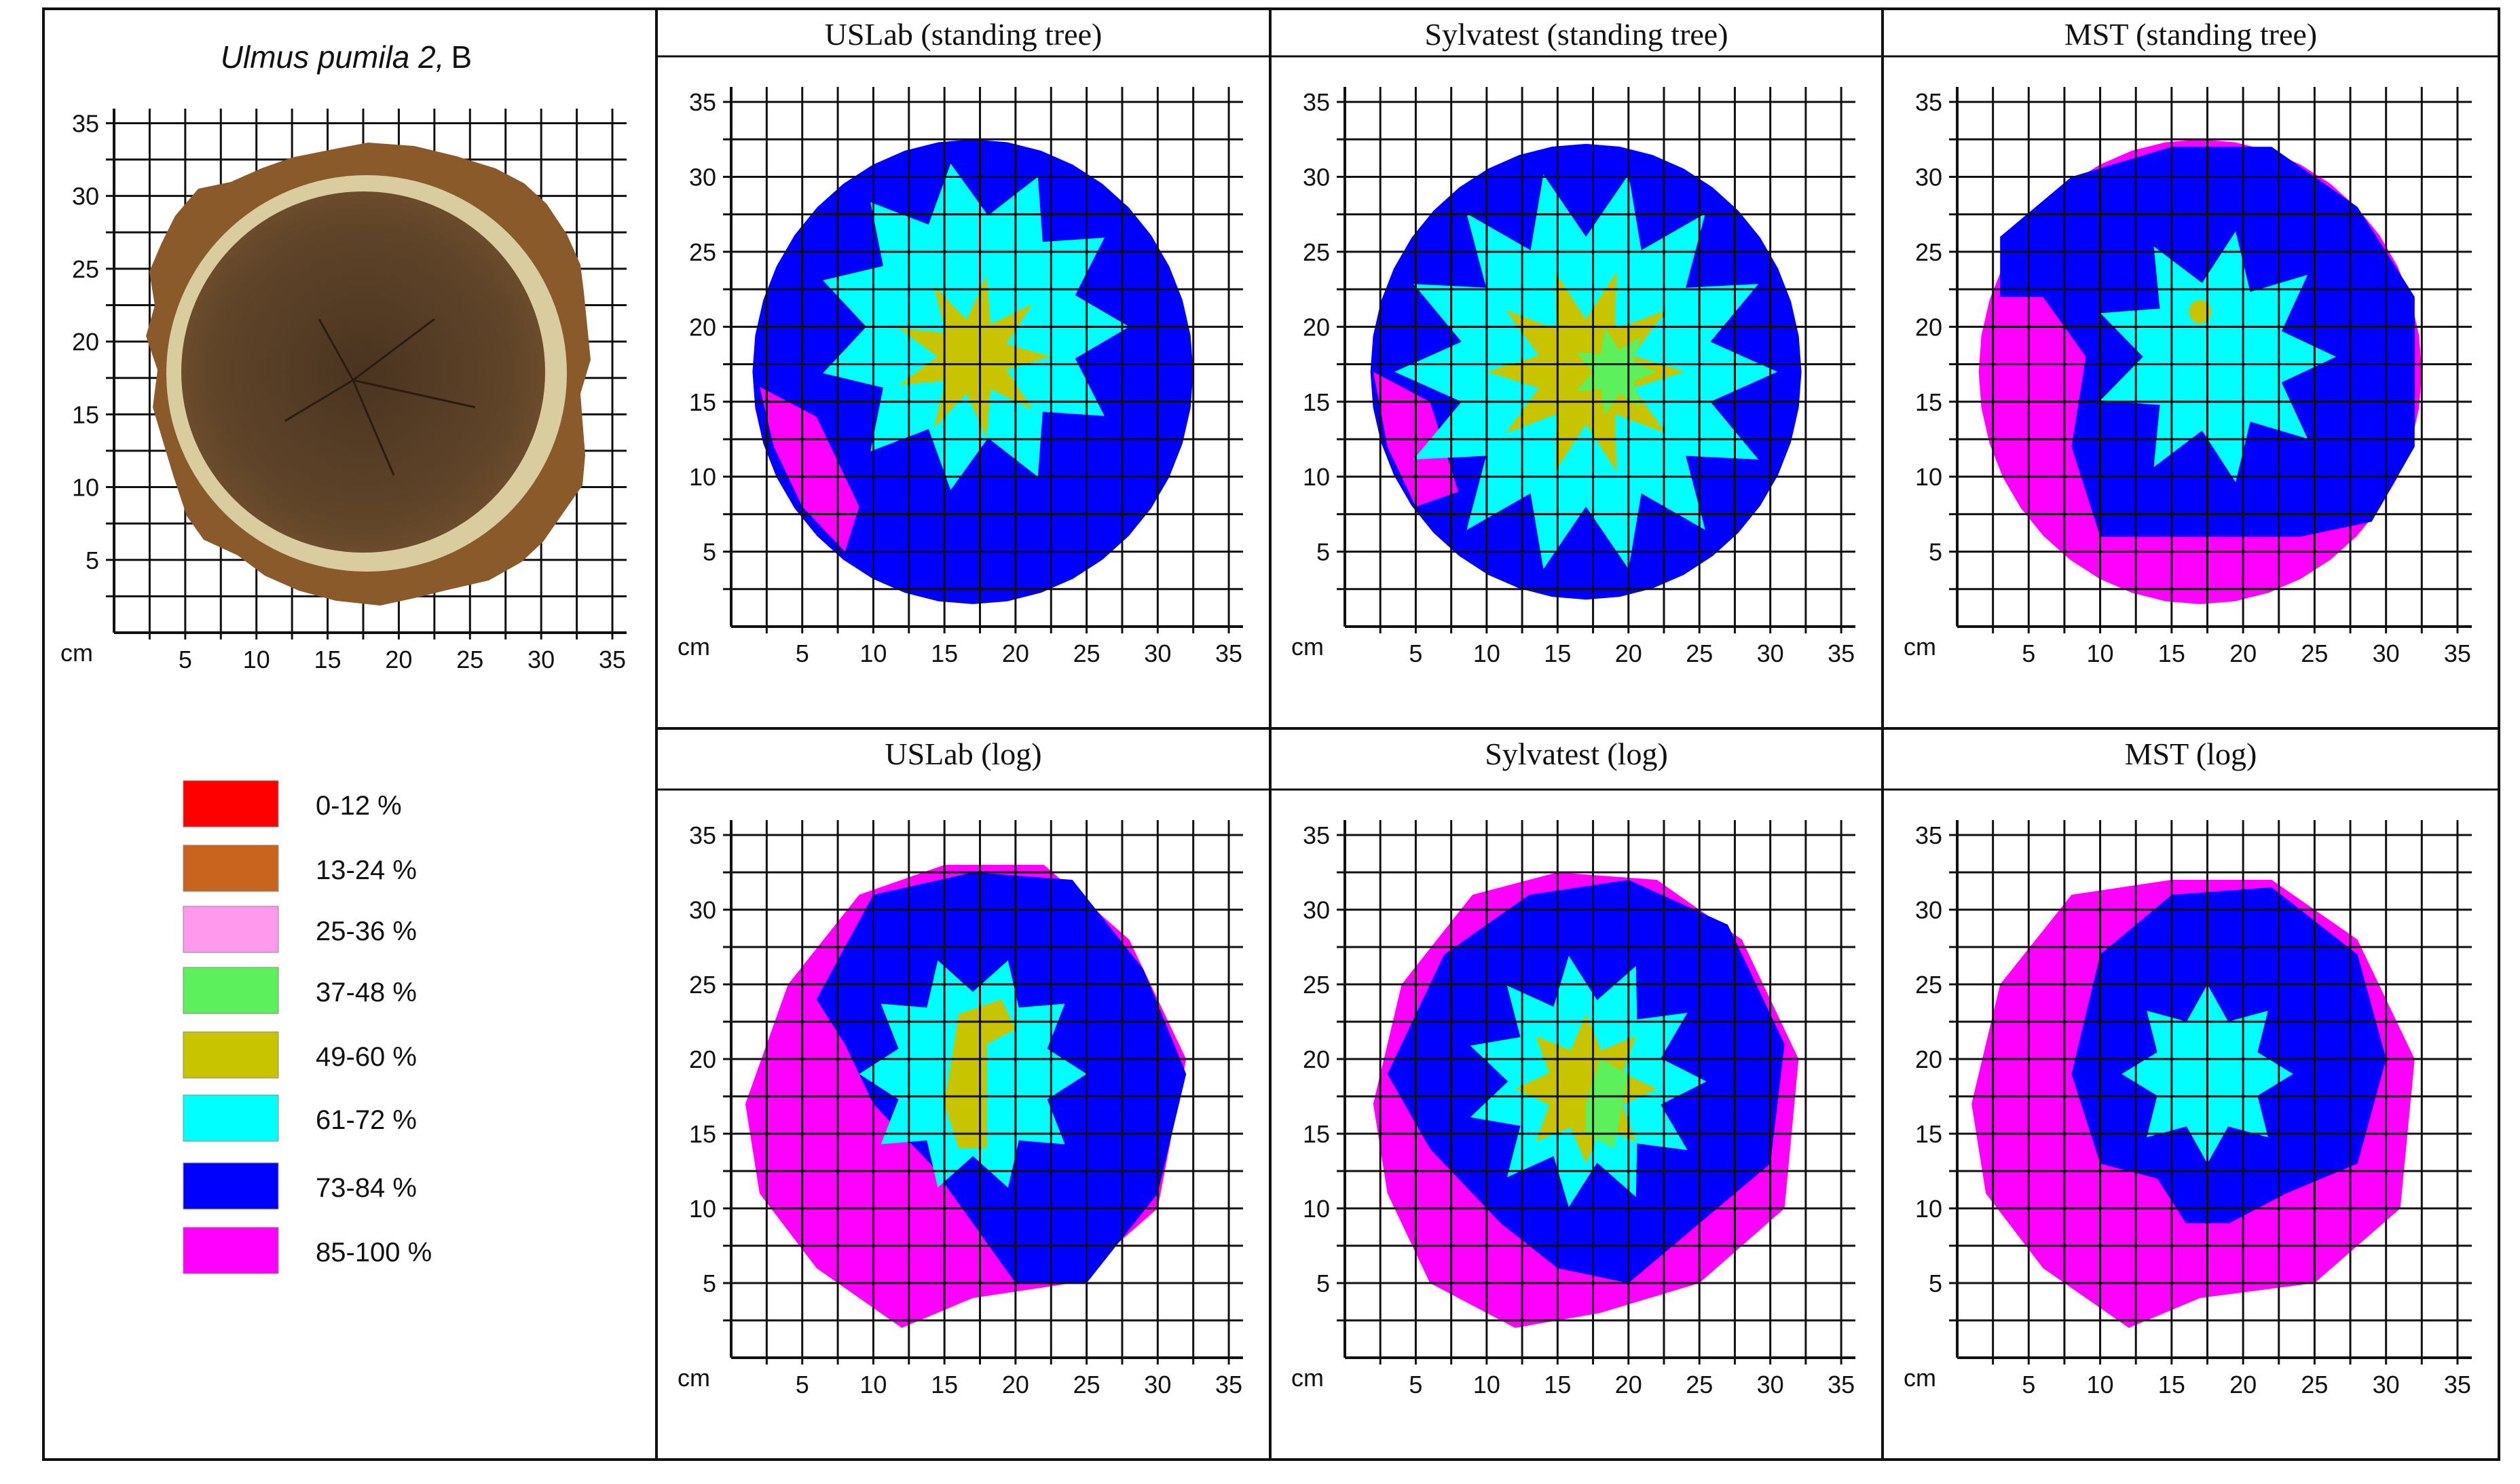 This screenshot has height=1484, width=2520. Describe the element at coordinates (2188, 1067) in the screenshot. I see `tomogram-panel: MST (log) 5 5 10 10 15 15 20 20 25 25 30 30 35 35 cm` at that location.